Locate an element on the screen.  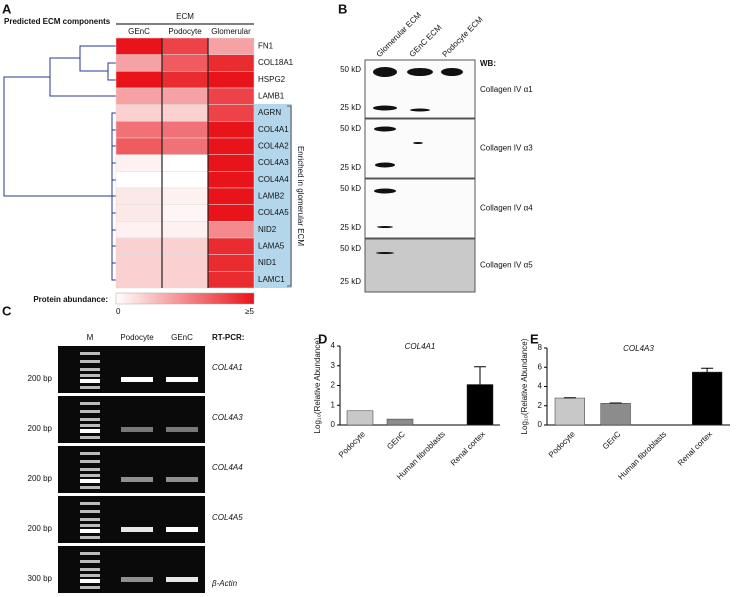
legend-gradient is located at coordinates (185, 298).